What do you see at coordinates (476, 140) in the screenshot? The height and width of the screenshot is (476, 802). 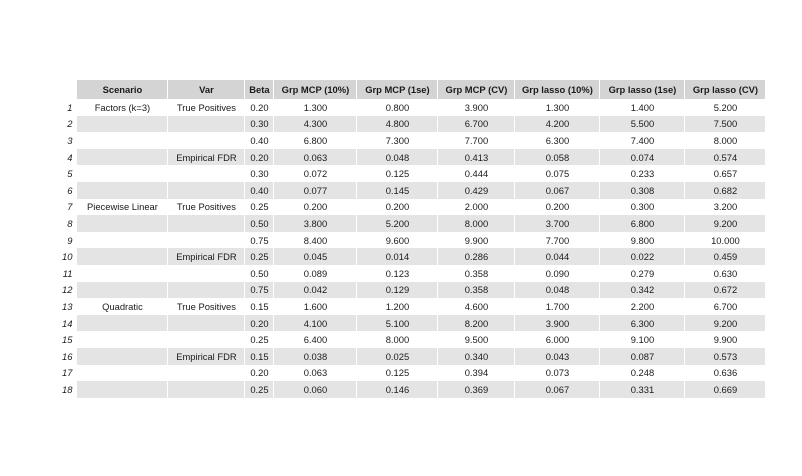 I see `cell-grp-mcp-cv: 7.700` at bounding box center [476, 140].